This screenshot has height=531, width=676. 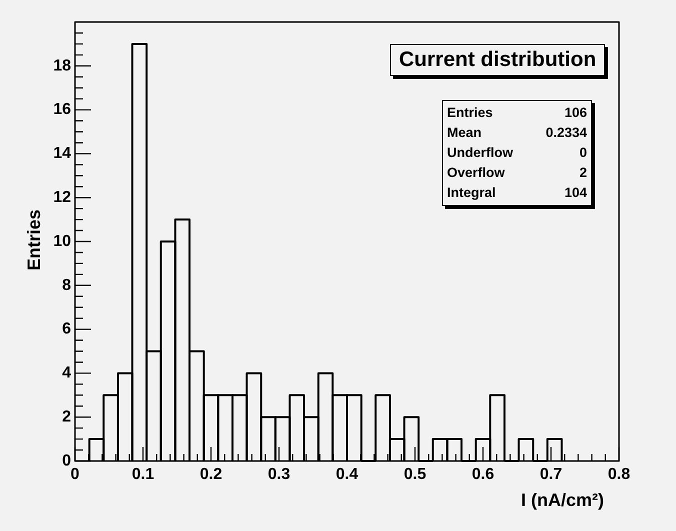 What do you see at coordinates (517, 112) in the screenshot?
I see `text: Entries 106` at bounding box center [517, 112].